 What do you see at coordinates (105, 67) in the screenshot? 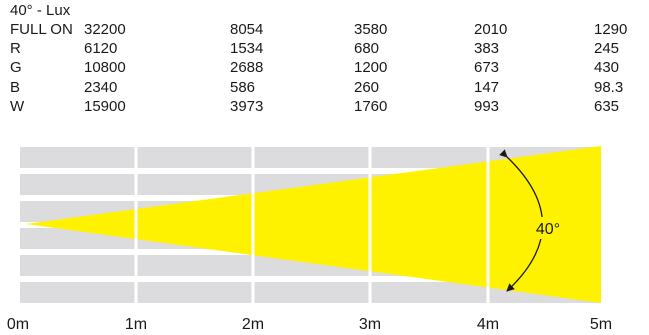
I see `lux-1m: 10800` at bounding box center [105, 67].